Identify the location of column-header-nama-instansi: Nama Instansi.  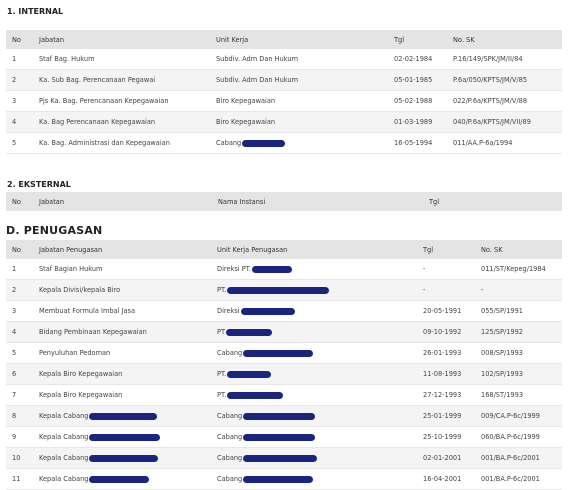
(317, 201).